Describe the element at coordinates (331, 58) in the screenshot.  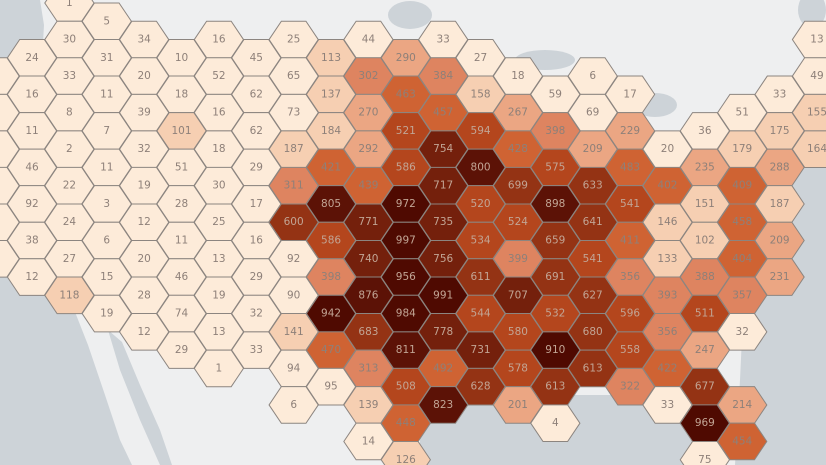
I see `hex-bin: 113` at that location.